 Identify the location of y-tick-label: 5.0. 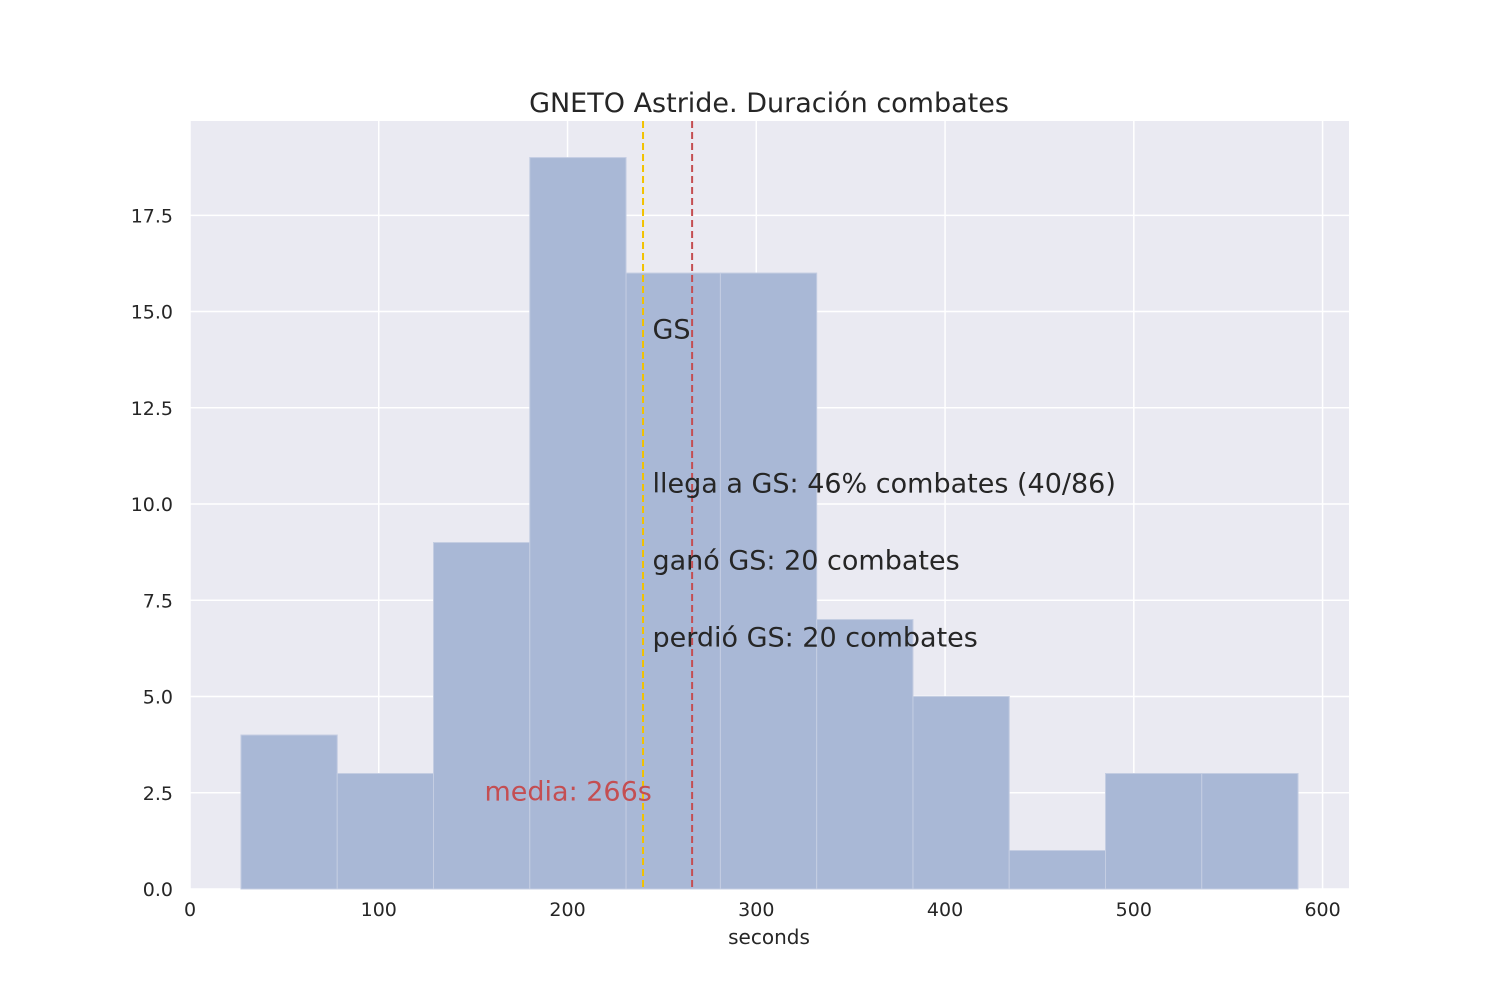
(158, 698).